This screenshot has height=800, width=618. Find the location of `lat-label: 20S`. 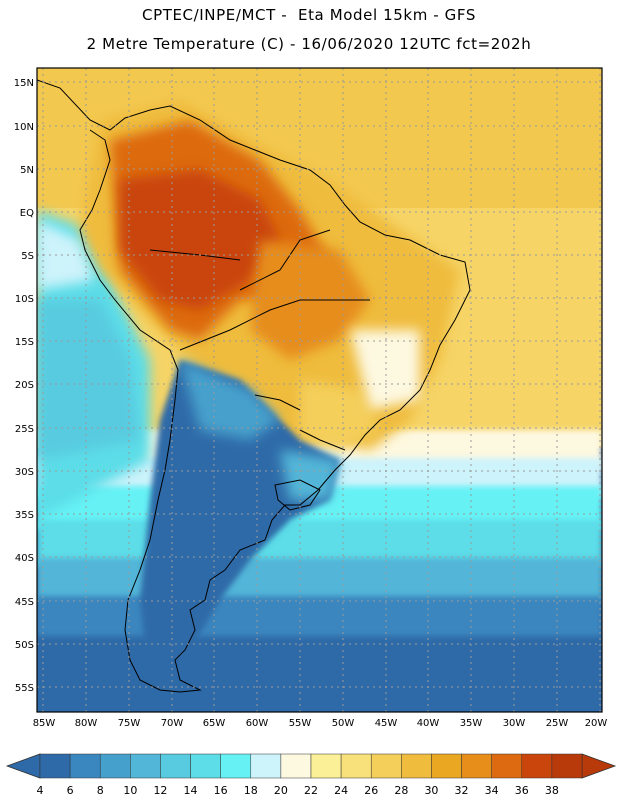

lat-label: 20S is located at coordinates (24, 385).